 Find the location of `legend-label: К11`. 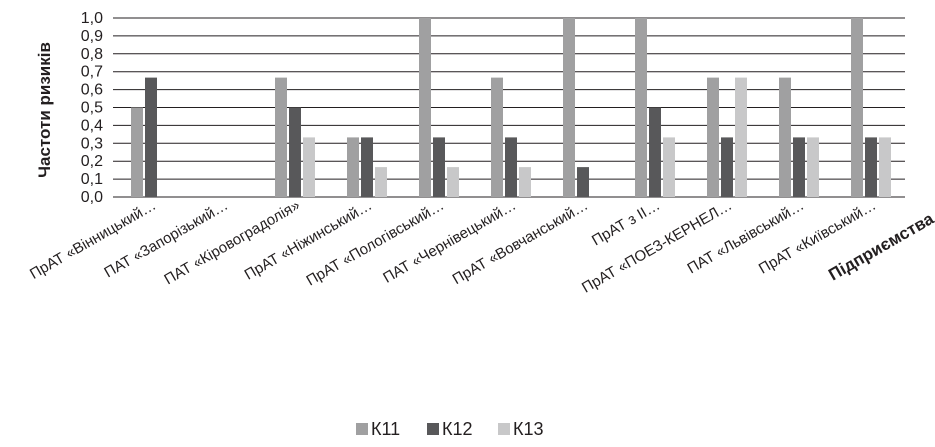

legend-label: К11 is located at coordinates (385, 429).